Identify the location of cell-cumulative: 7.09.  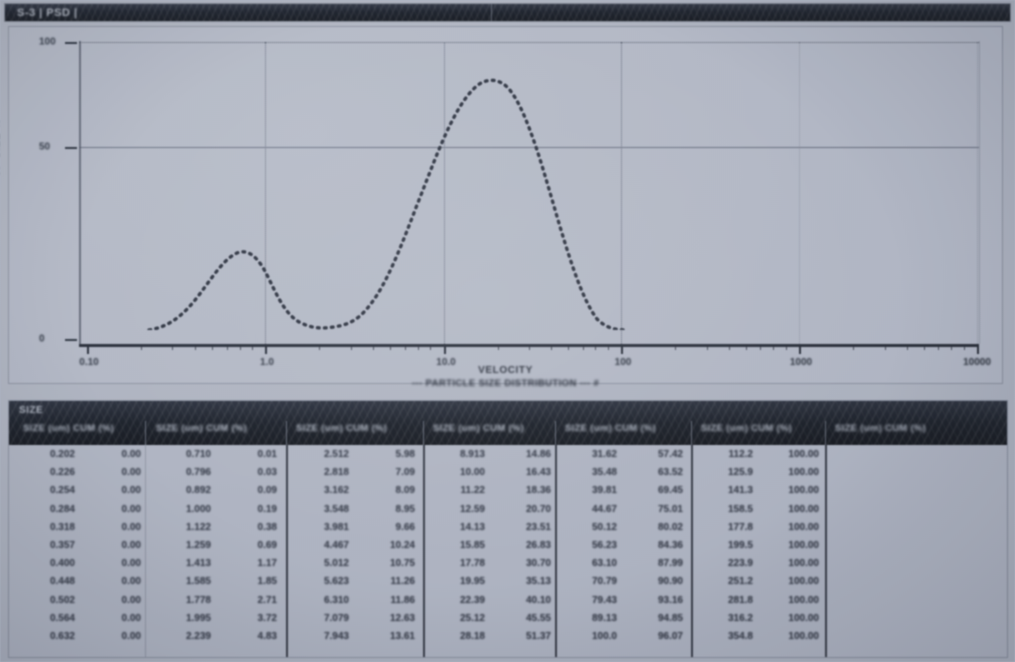
(405, 473).